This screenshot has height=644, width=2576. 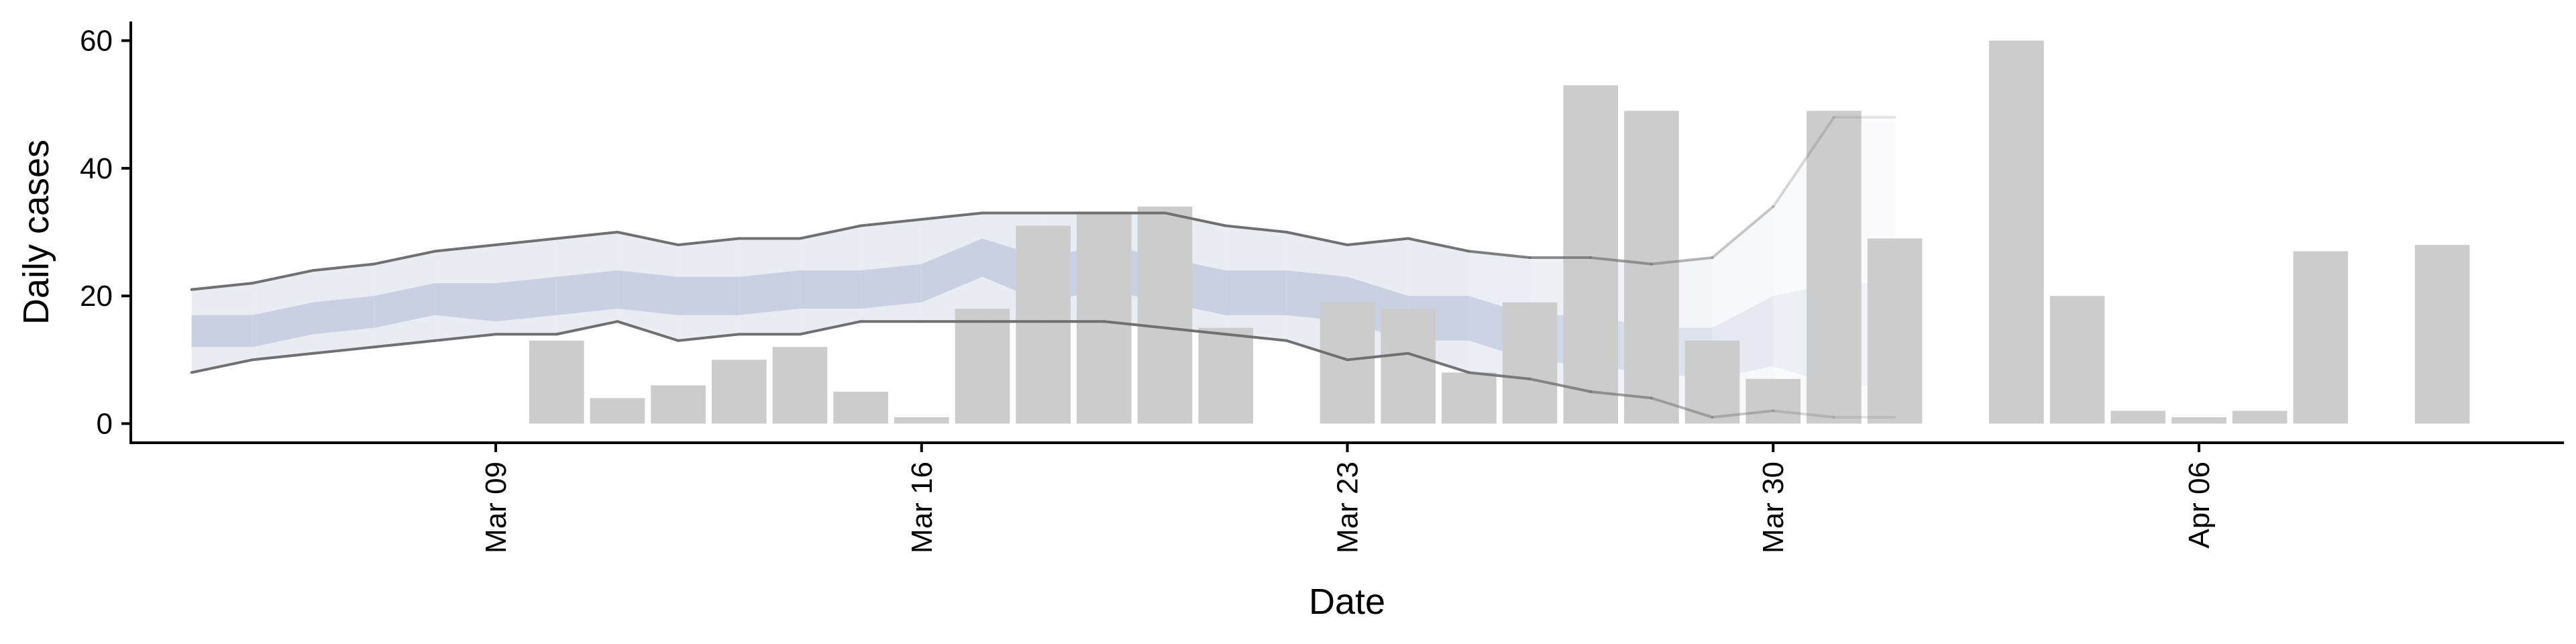 What do you see at coordinates (105, 423) in the screenshot?
I see `y-tick-label: 0` at bounding box center [105, 423].